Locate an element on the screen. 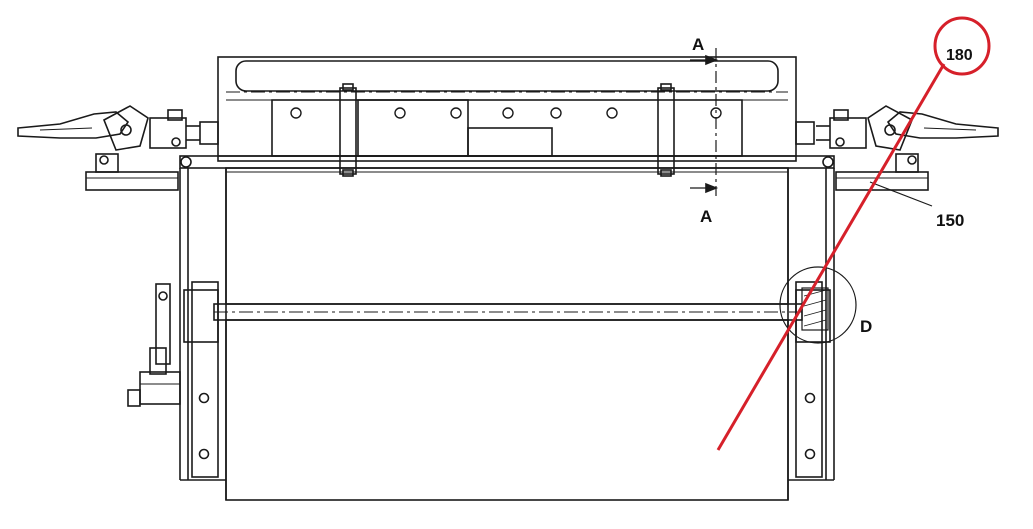 The image size is (1033, 529). left-toggle-clamp is located at coordinates (118, 148).